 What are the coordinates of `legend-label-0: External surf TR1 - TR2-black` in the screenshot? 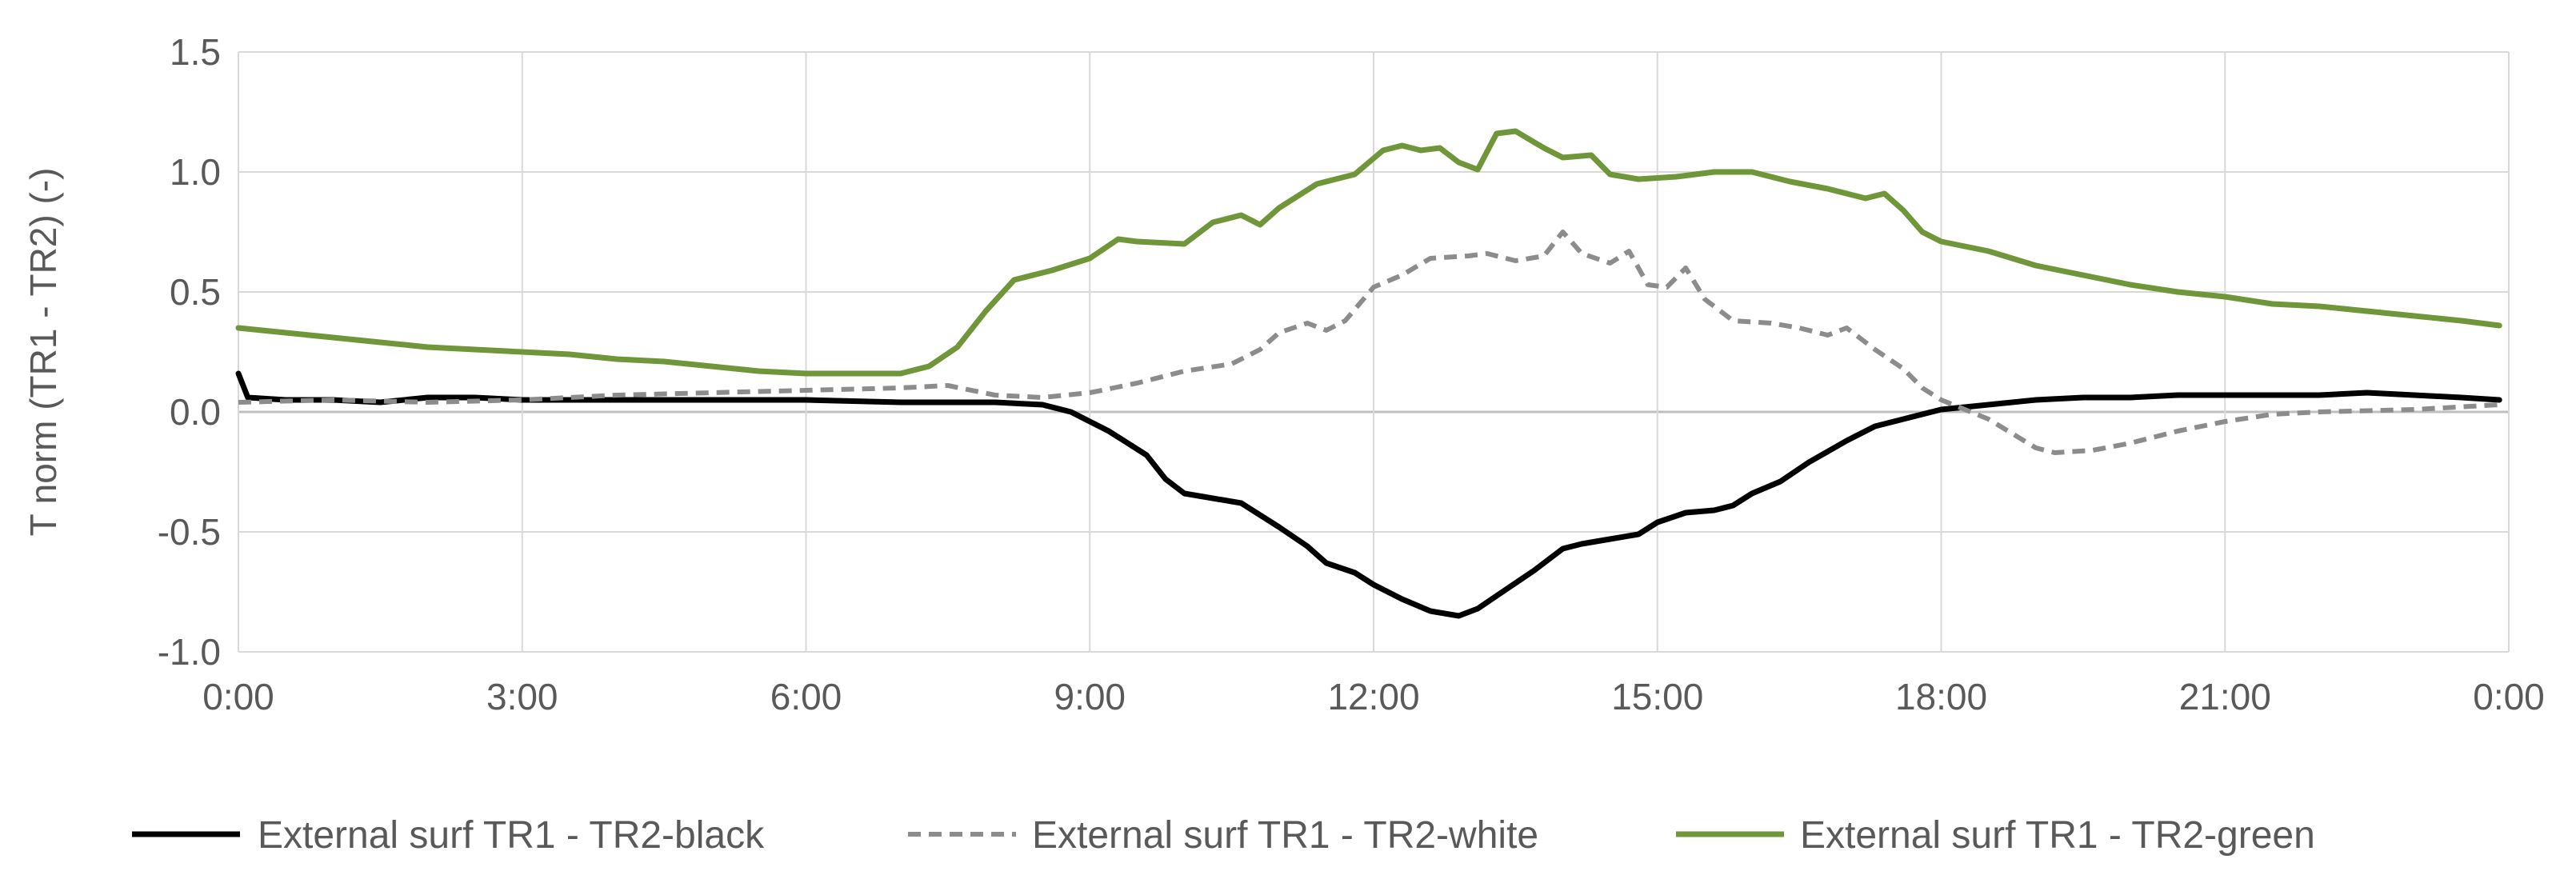 It's located at (511, 835).